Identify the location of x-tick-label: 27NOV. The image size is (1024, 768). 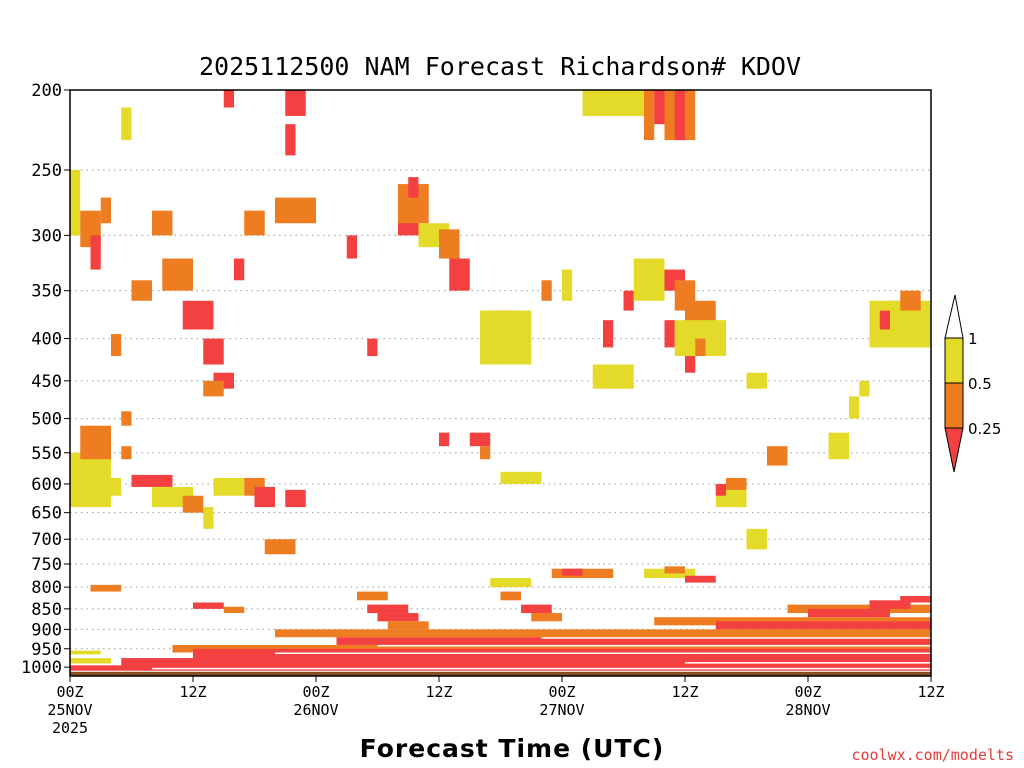
(561, 710).